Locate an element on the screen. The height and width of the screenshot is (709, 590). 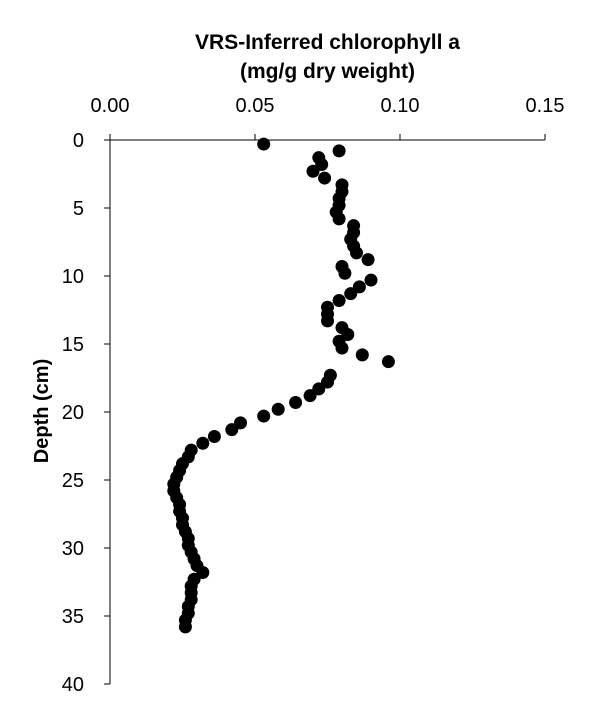
y-tick-label: 30 is located at coordinates (73, 549).